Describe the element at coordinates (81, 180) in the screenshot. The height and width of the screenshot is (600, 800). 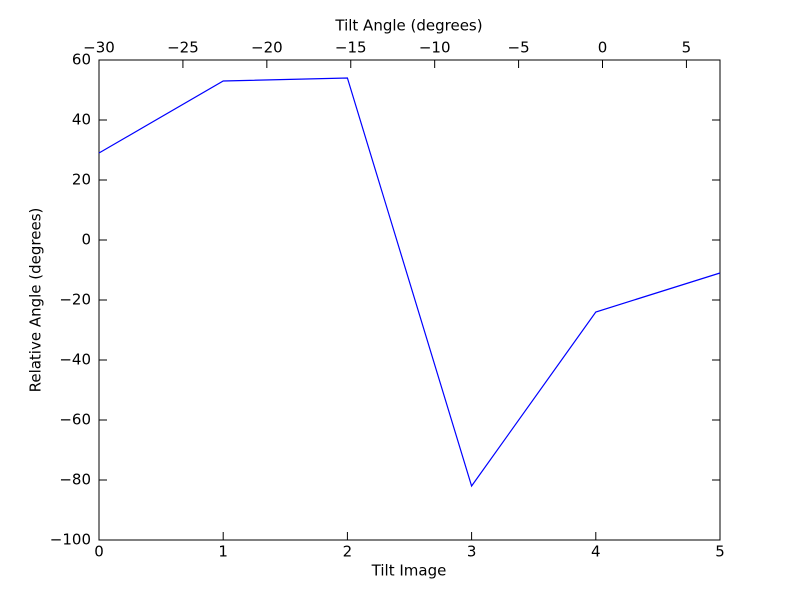
I see `y-tick-label: 20` at that location.